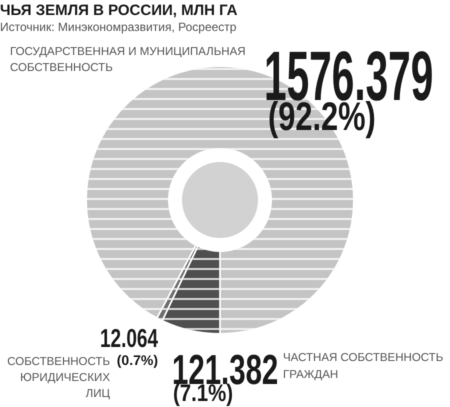 The height and width of the screenshot is (407, 450). Describe the element at coordinates (118, 27) in the screenshot. I see `chart-subtitle: Источник: Минэкономразвития, Росреестр` at that location.